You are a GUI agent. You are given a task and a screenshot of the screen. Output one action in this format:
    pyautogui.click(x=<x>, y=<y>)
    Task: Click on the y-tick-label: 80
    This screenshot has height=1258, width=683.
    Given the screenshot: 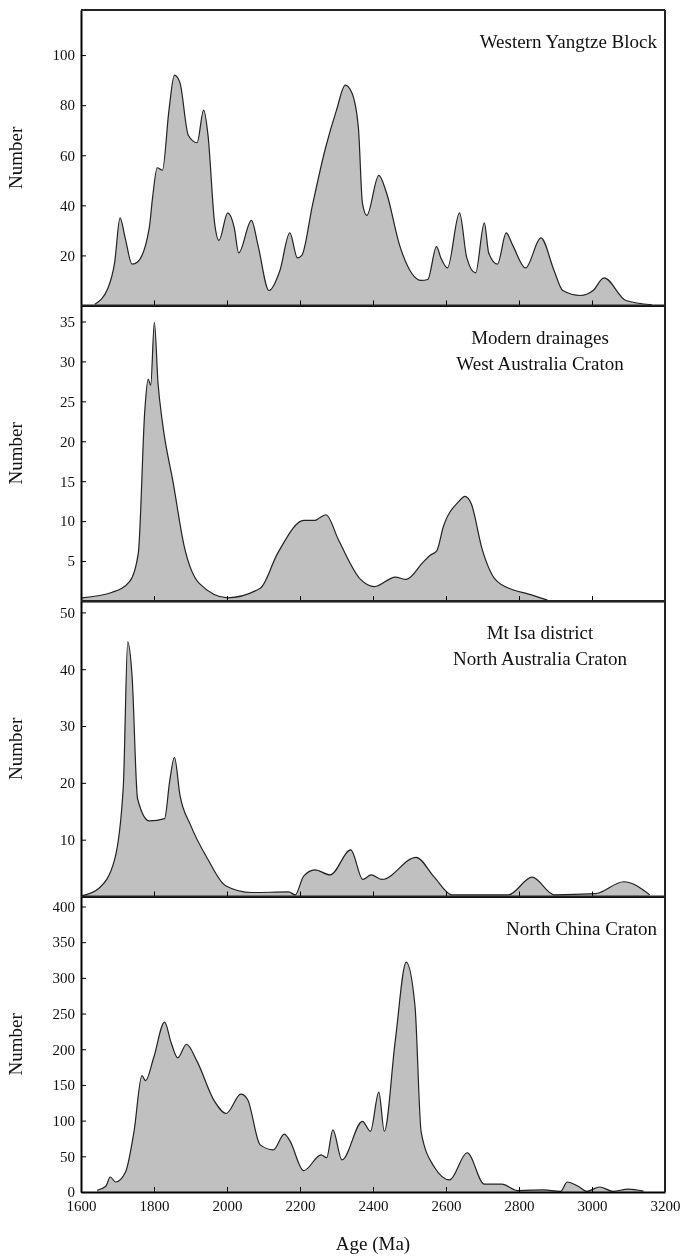 What is the action you would take?
    pyautogui.click(x=67, y=105)
    